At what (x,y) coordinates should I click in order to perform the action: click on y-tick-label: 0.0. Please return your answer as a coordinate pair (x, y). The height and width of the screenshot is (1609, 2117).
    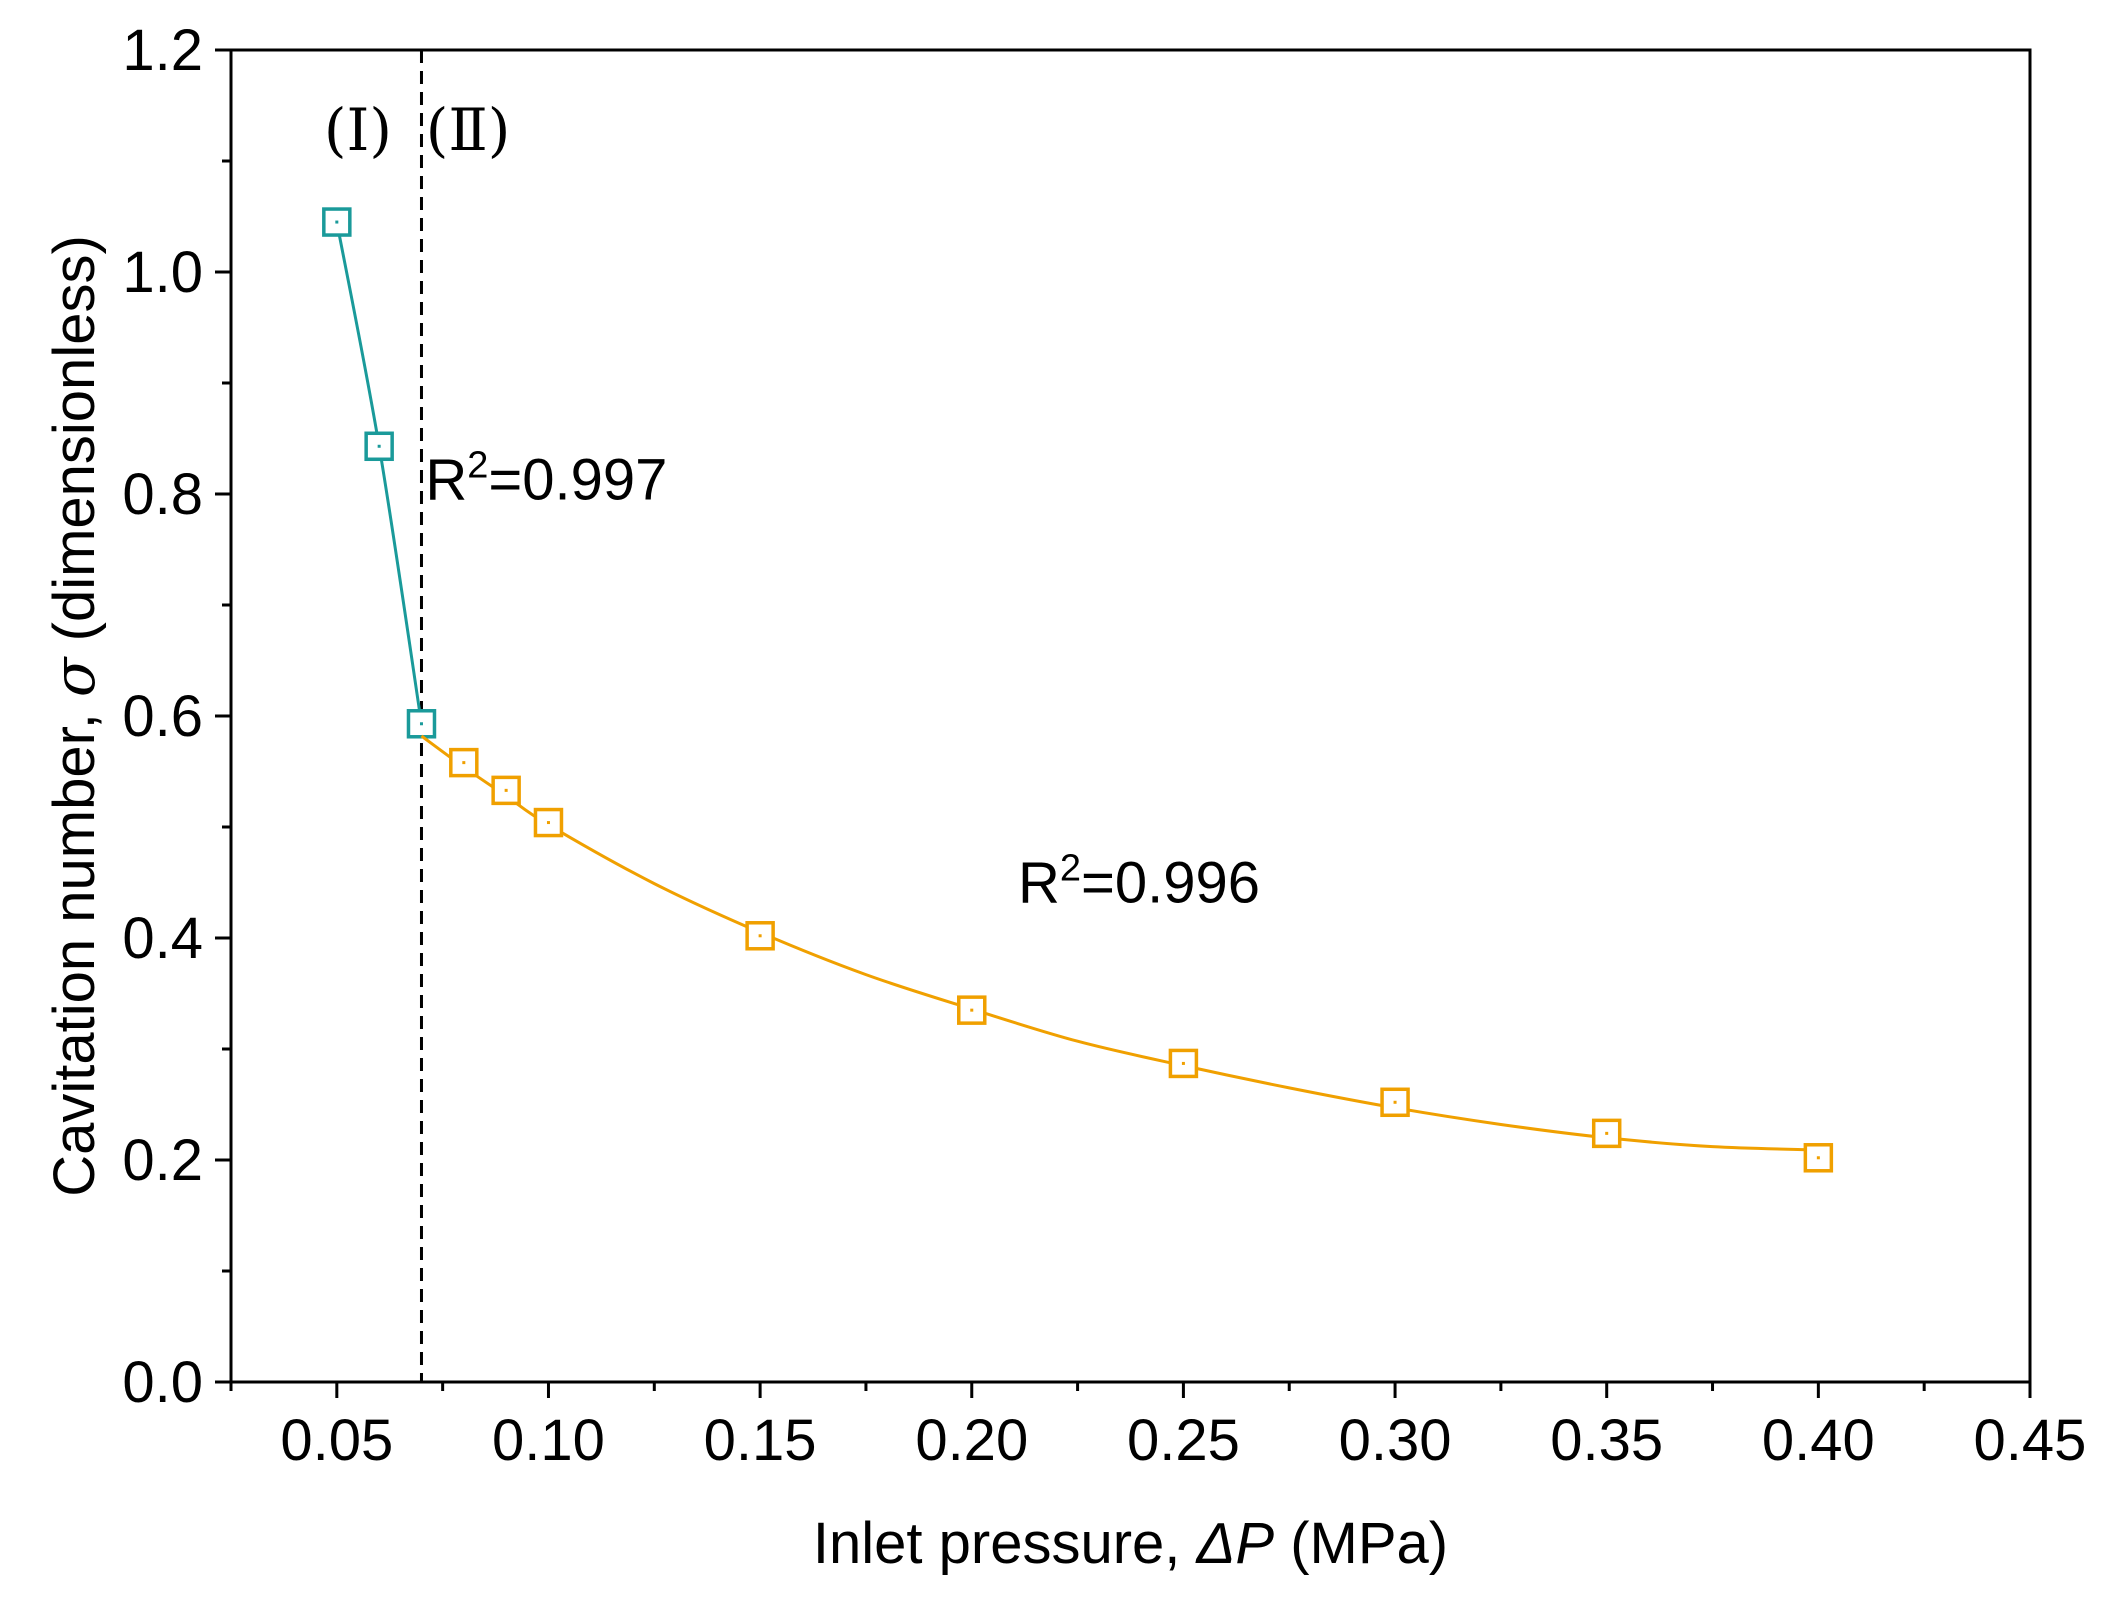
    Looking at the image, I should click on (162, 1382).